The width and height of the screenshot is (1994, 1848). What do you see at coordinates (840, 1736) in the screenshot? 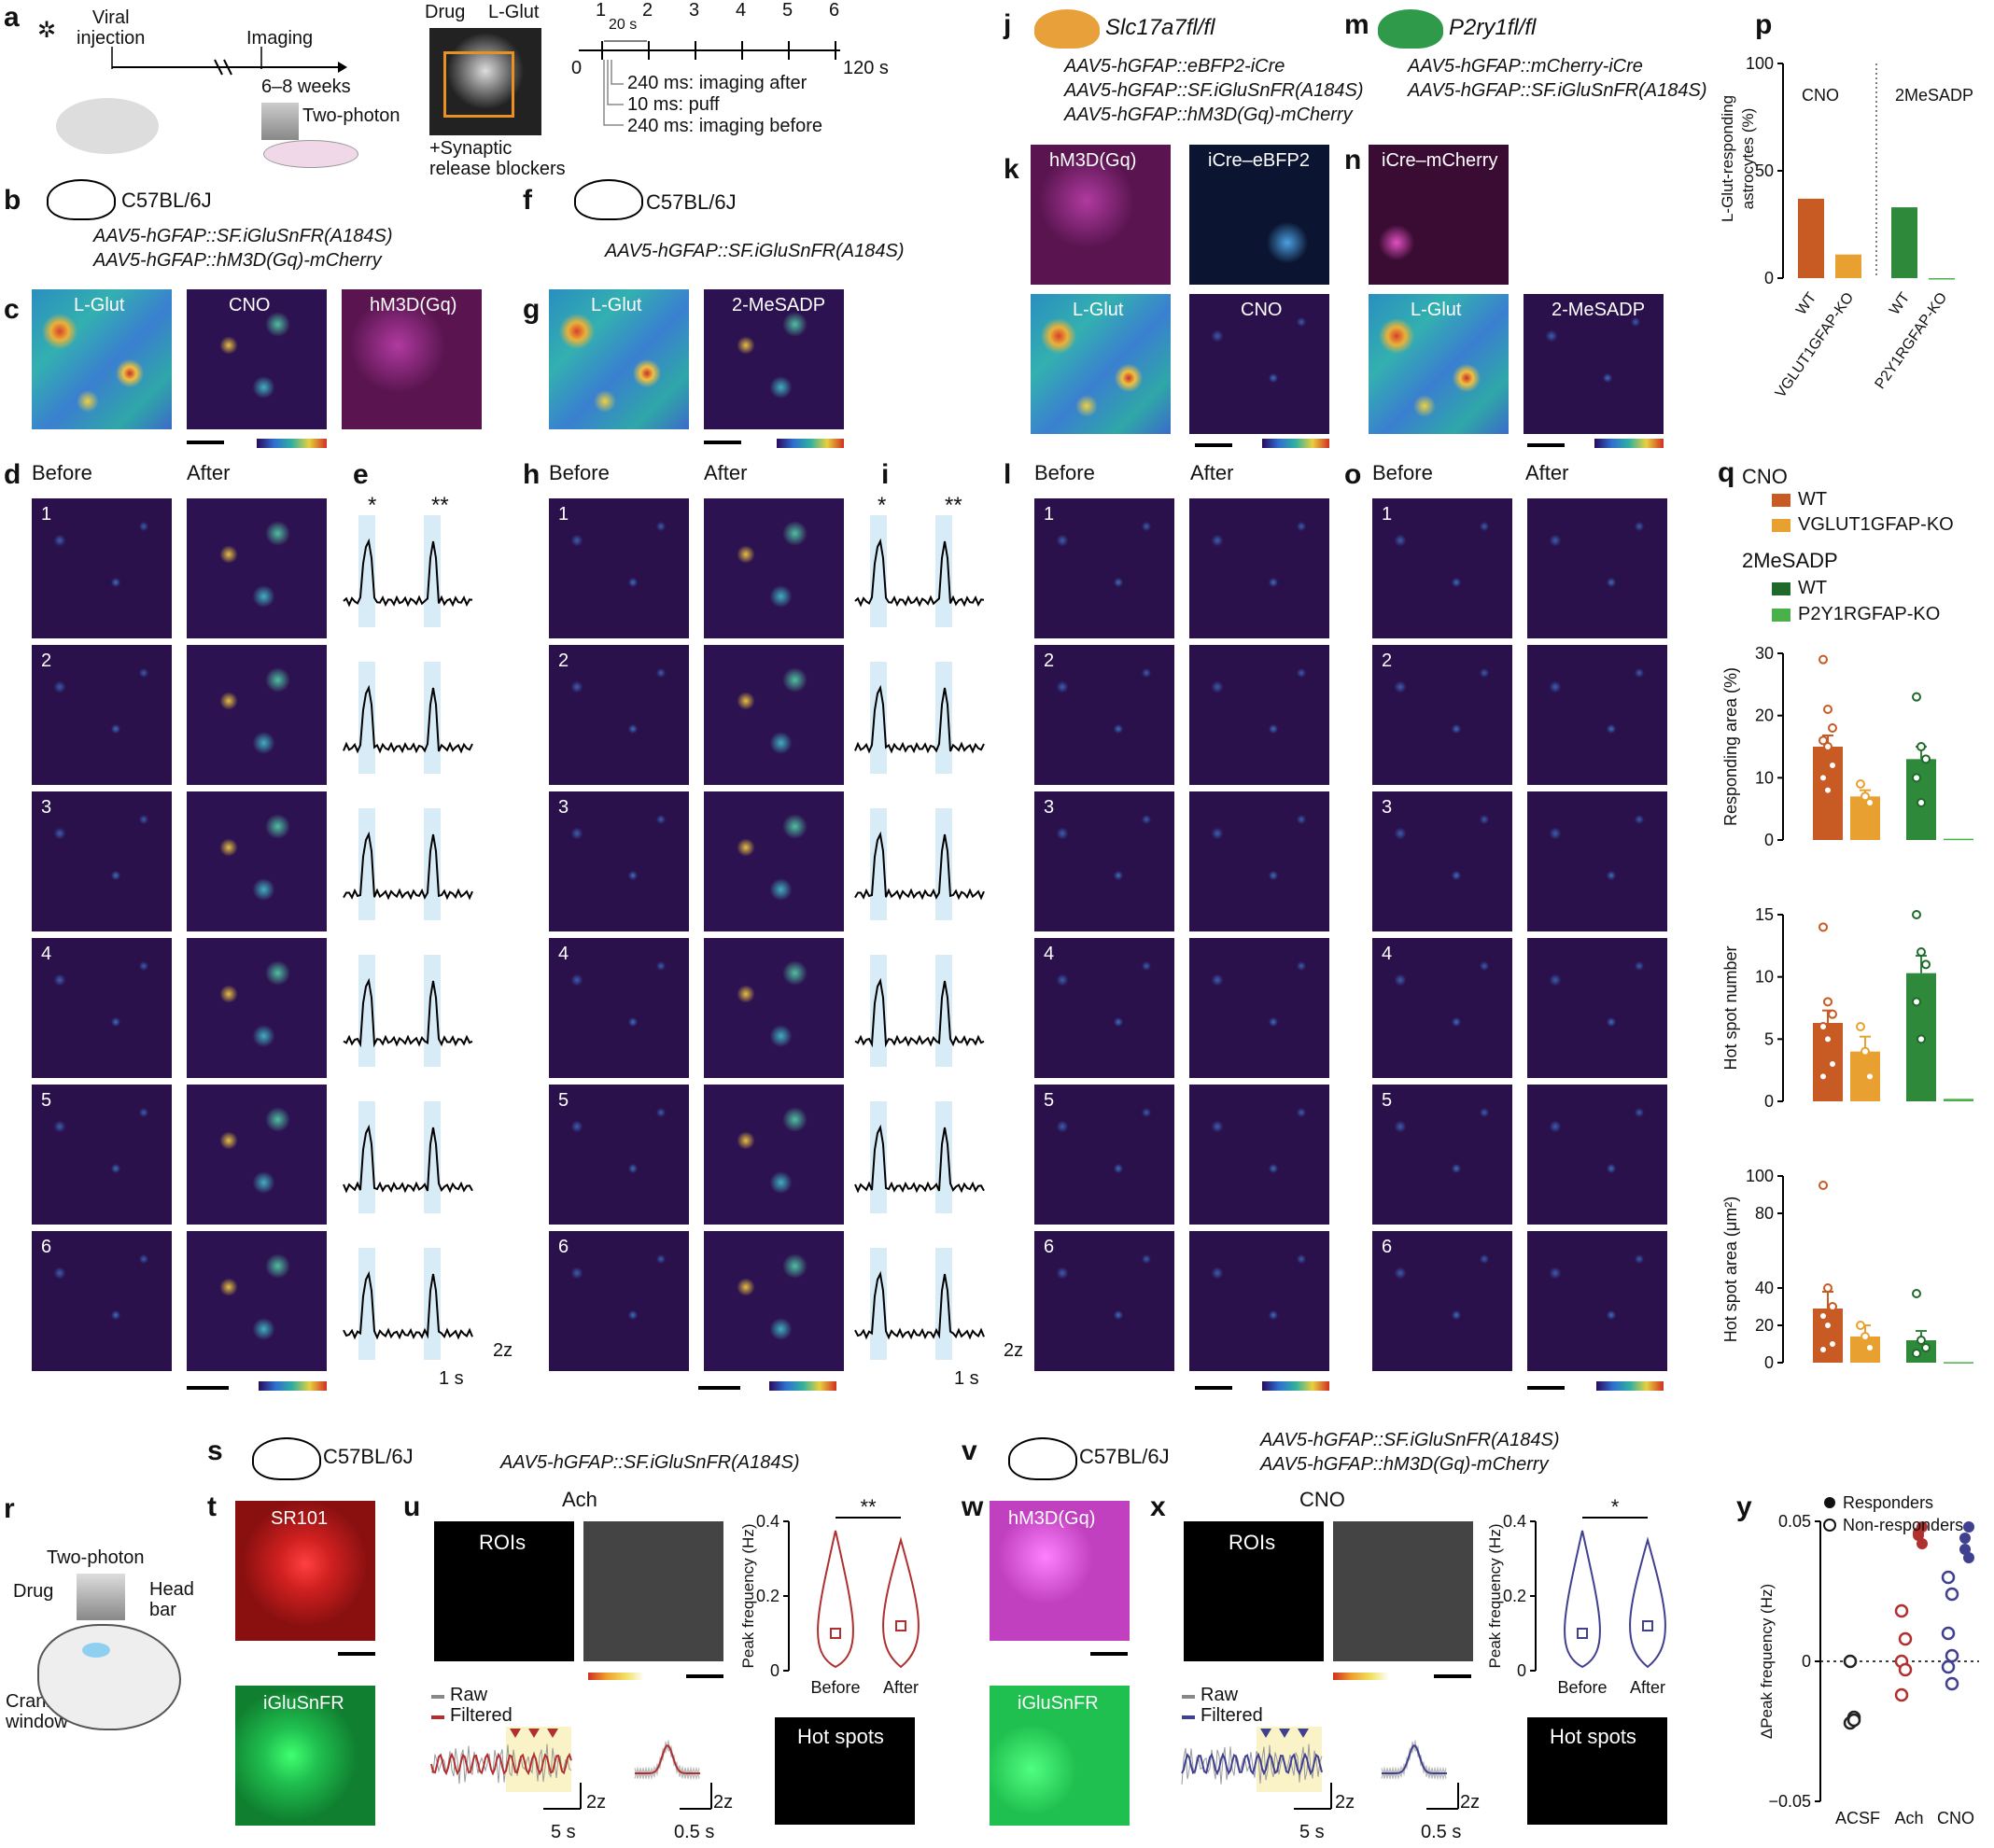
I see `hotspots-title: Hot spots` at bounding box center [840, 1736].